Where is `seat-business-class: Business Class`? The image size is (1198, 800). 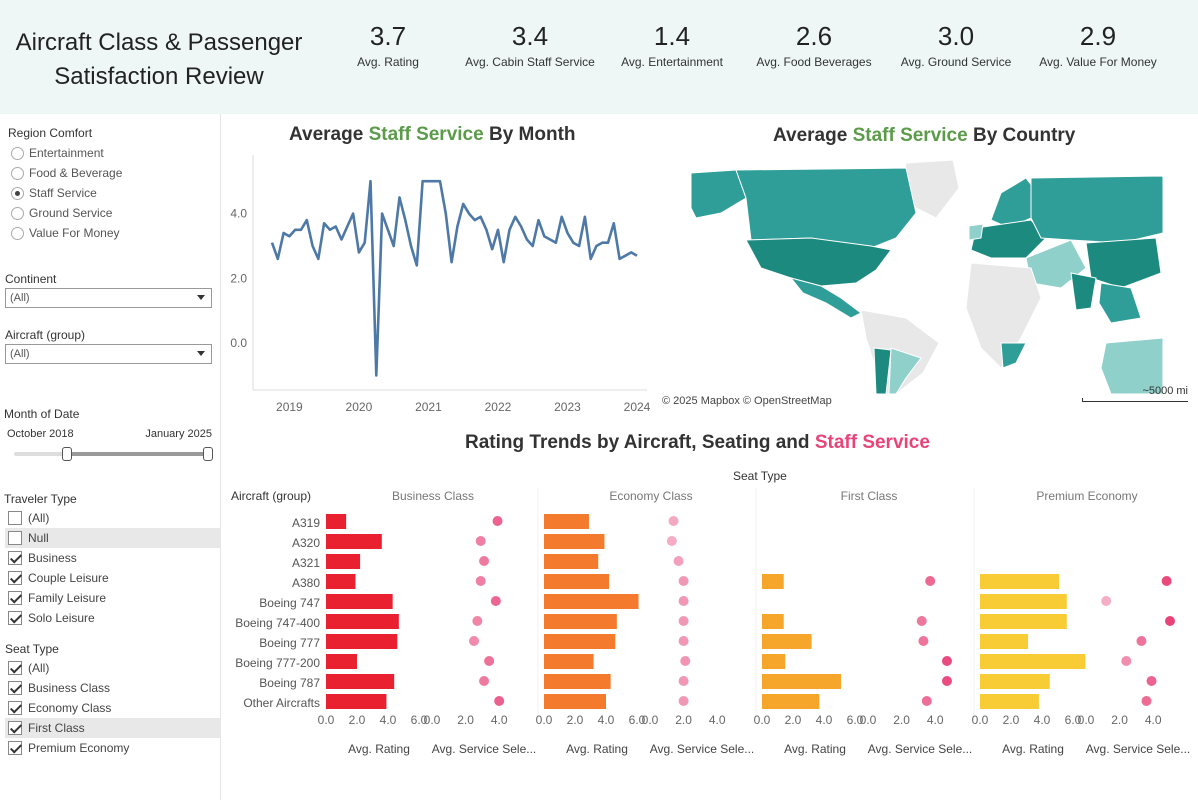 seat-business-class: Business Class is located at coordinates (112, 688).